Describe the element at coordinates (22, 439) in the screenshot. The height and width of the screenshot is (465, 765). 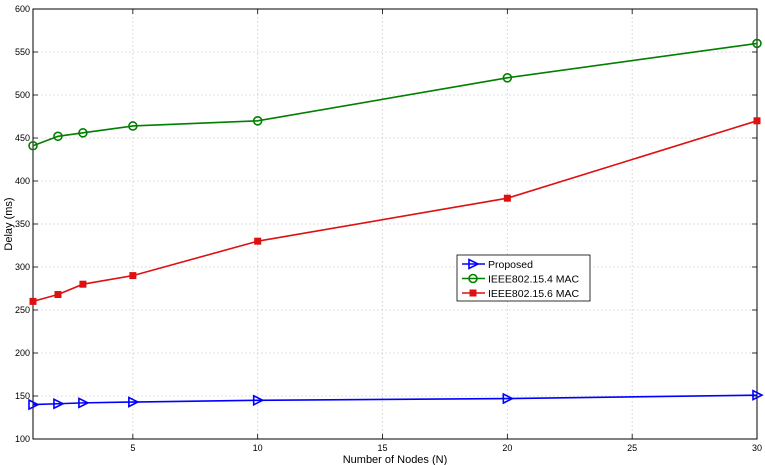
I see `y-tick-label: 100` at that location.